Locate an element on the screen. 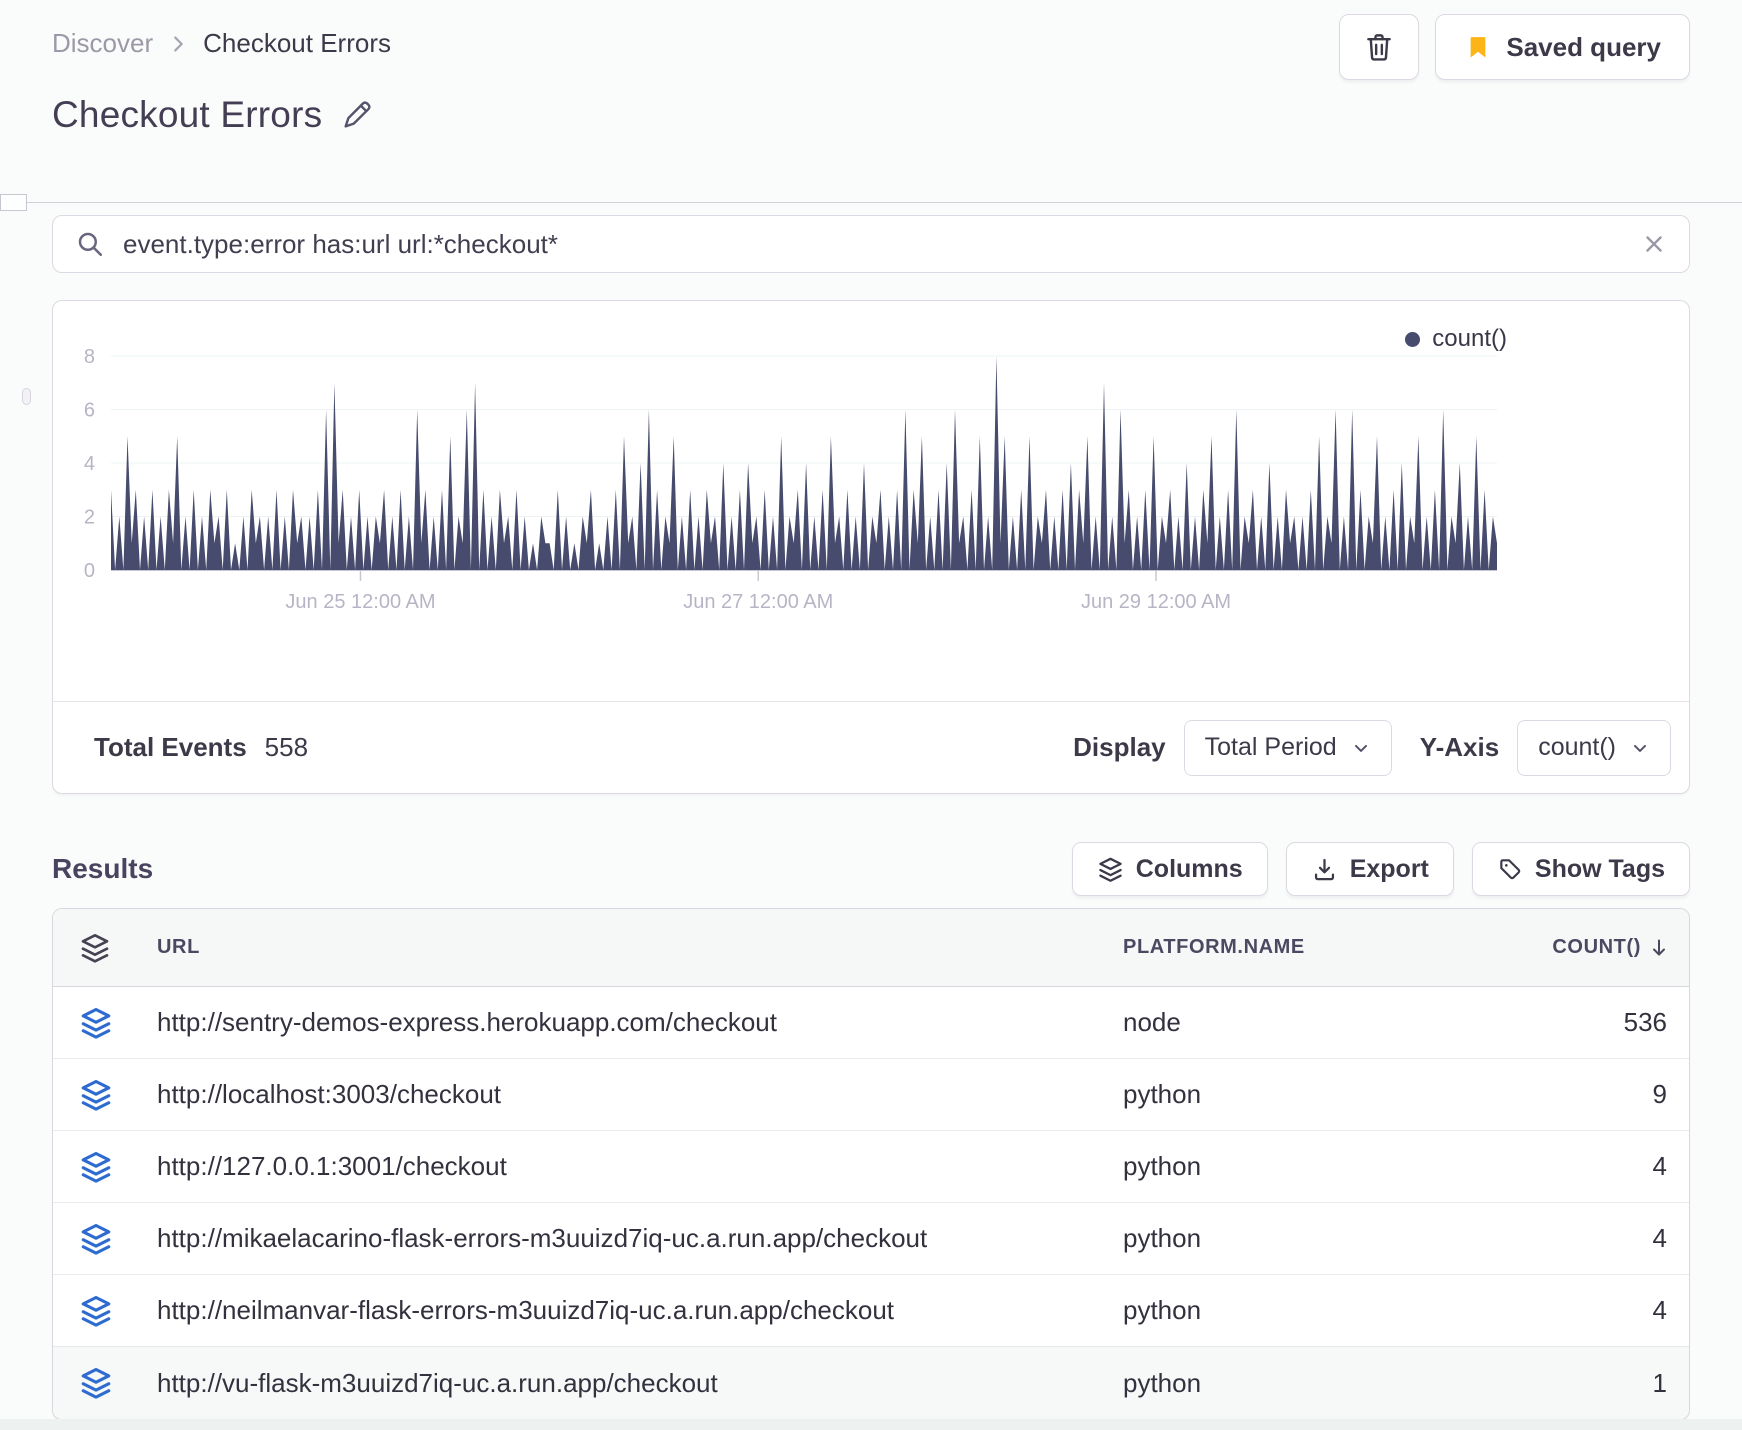 This screenshot has height=1430, width=1742. tag-icon is located at coordinates (1510, 869).